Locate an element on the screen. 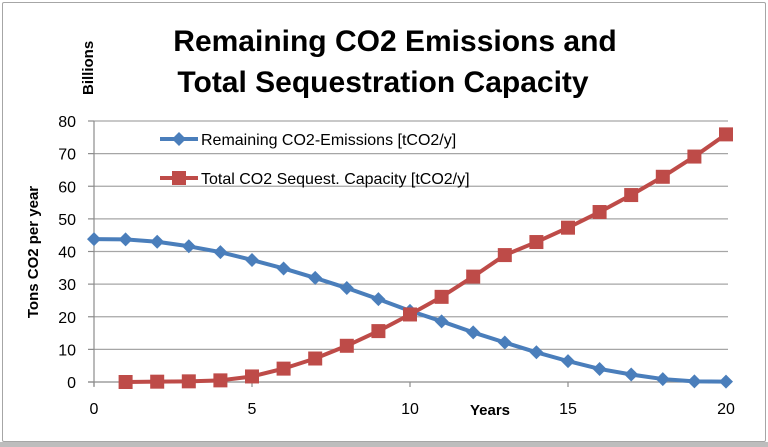 The height and width of the screenshot is (447, 768). legend-item: Total CO2 Sequest. Capacity [tCO2/y] is located at coordinates (315, 179).